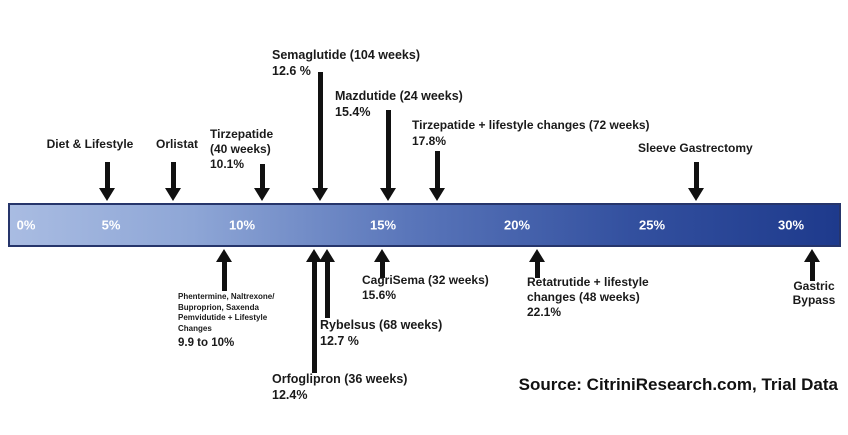 The height and width of the screenshot is (435, 848). What do you see at coordinates (429, 141) in the screenshot?
I see `treatment-value: 17.8%` at bounding box center [429, 141].